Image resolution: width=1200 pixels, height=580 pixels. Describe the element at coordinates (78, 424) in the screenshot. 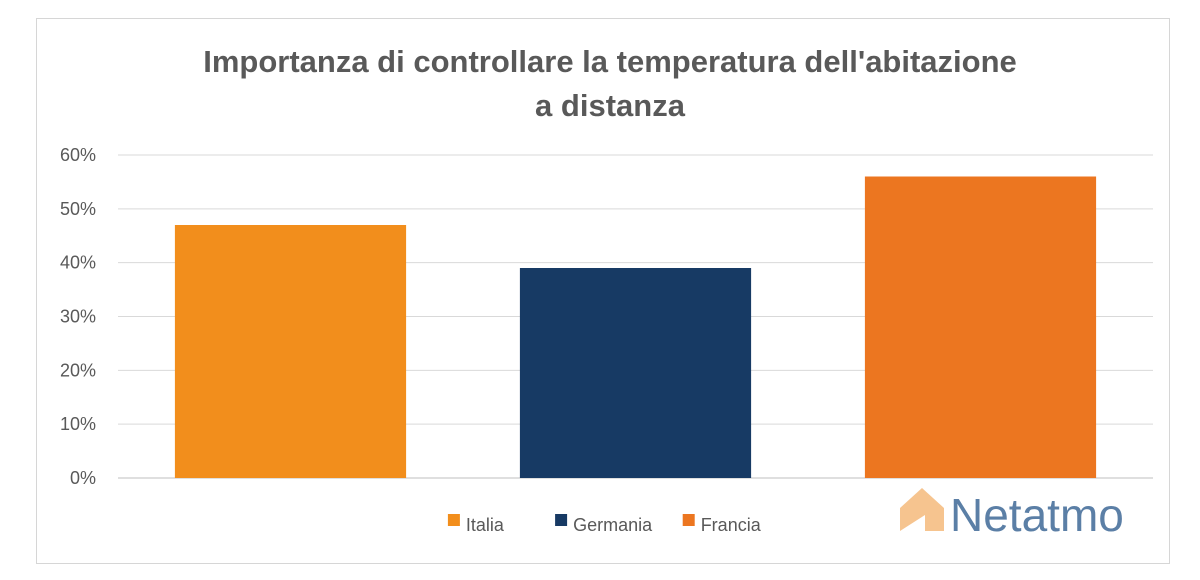

I see `y-tick-label: 10%` at that location.